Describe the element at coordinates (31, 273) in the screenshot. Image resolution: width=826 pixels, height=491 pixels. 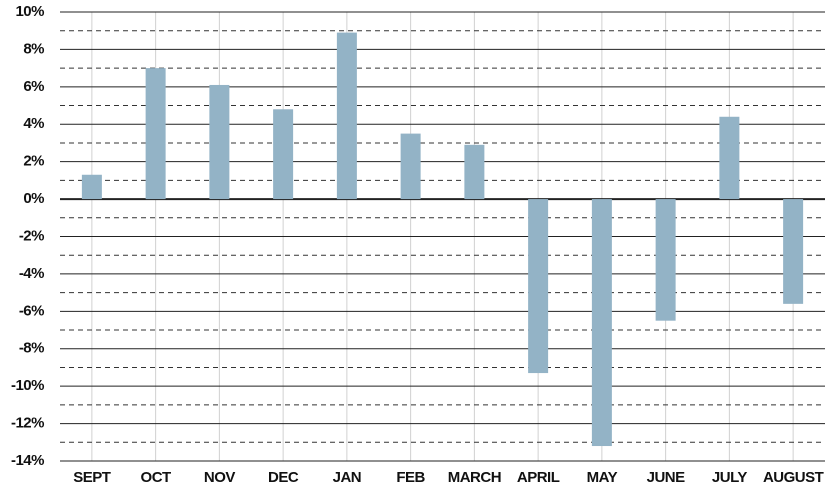
I see `y-tick-label: -4%` at that location.